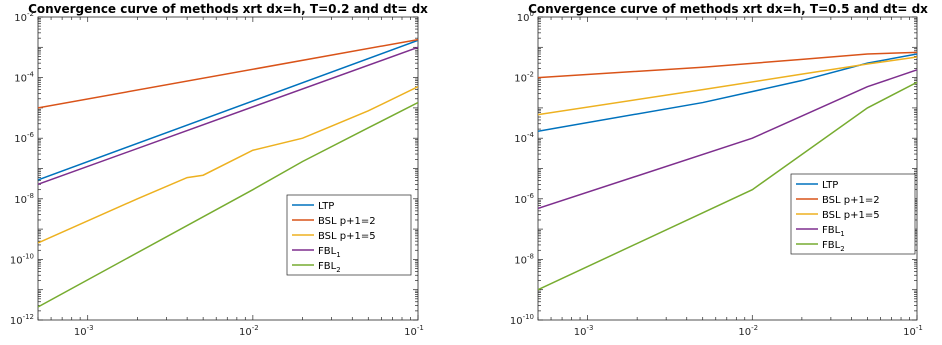 This screenshot has height=345, width=942. What do you see at coordinates (525, 17) in the screenshot?
I see `y-tick-label: 10⁰` at bounding box center [525, 17].